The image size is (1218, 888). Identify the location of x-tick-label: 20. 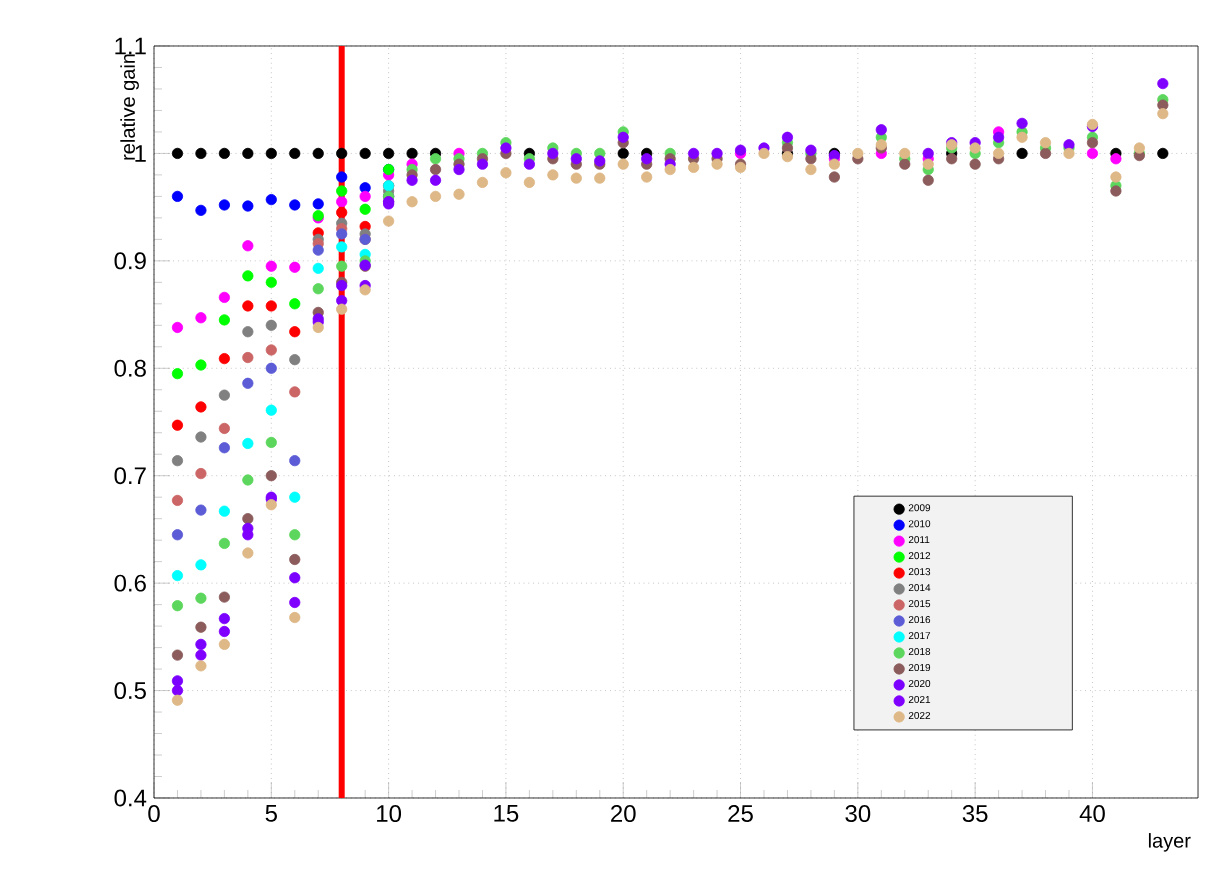
(623, 814).